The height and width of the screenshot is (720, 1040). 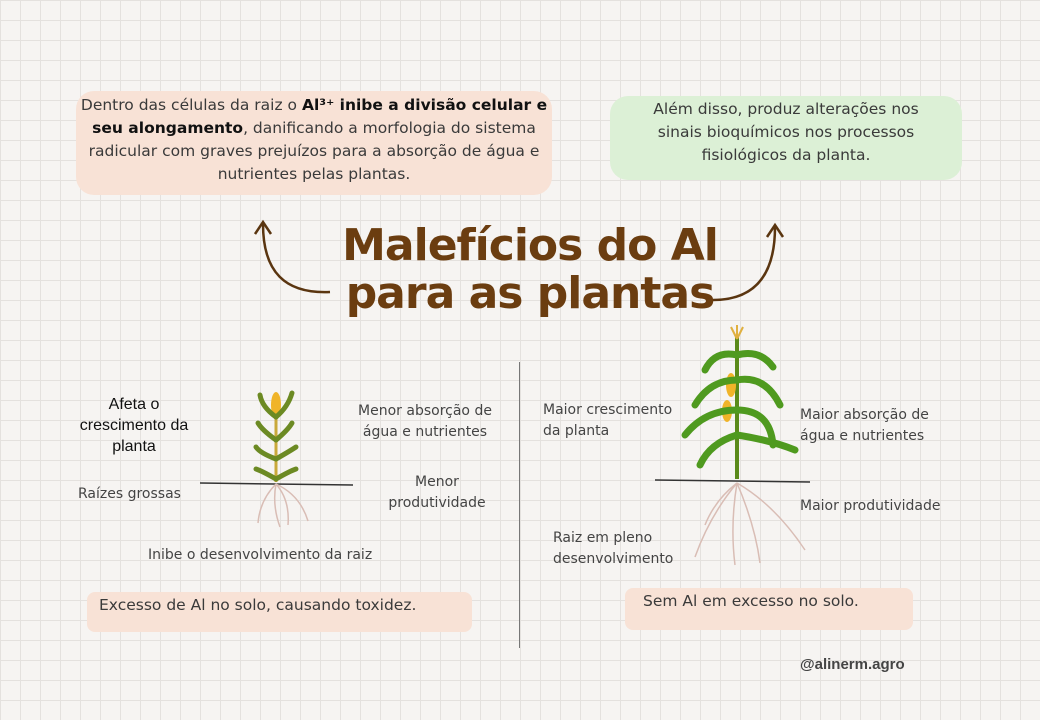 I want to click on page-title: Malefícios do Al para as plantas, so click(x=530, y=270).